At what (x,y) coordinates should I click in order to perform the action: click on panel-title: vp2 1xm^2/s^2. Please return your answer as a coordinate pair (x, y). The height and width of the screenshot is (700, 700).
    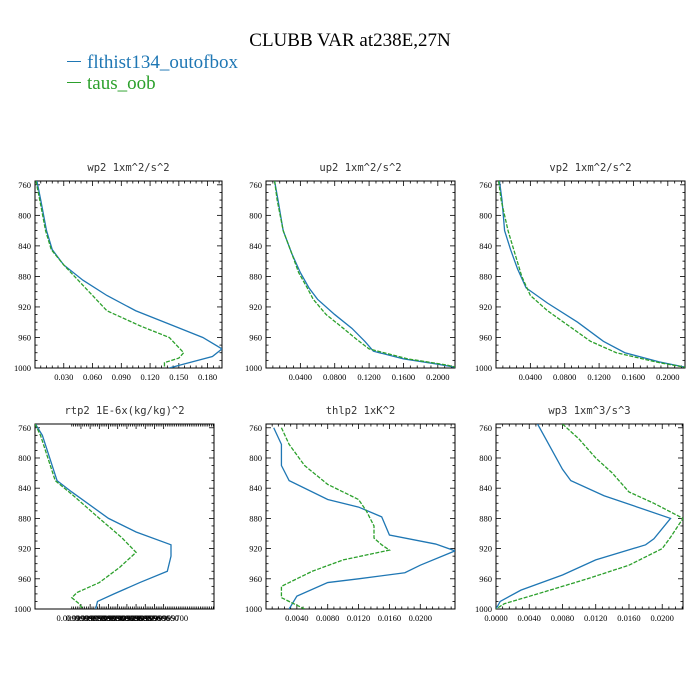
    Looking at the image, I should click on (590, 168).